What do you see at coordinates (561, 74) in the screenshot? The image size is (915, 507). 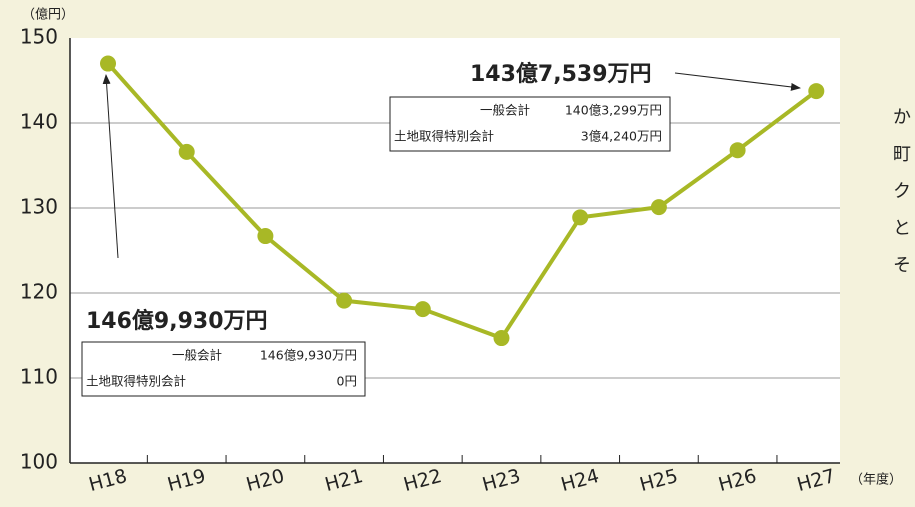 I see `annotation-title: 143億7,539万円` at bounding box center [561, 74].